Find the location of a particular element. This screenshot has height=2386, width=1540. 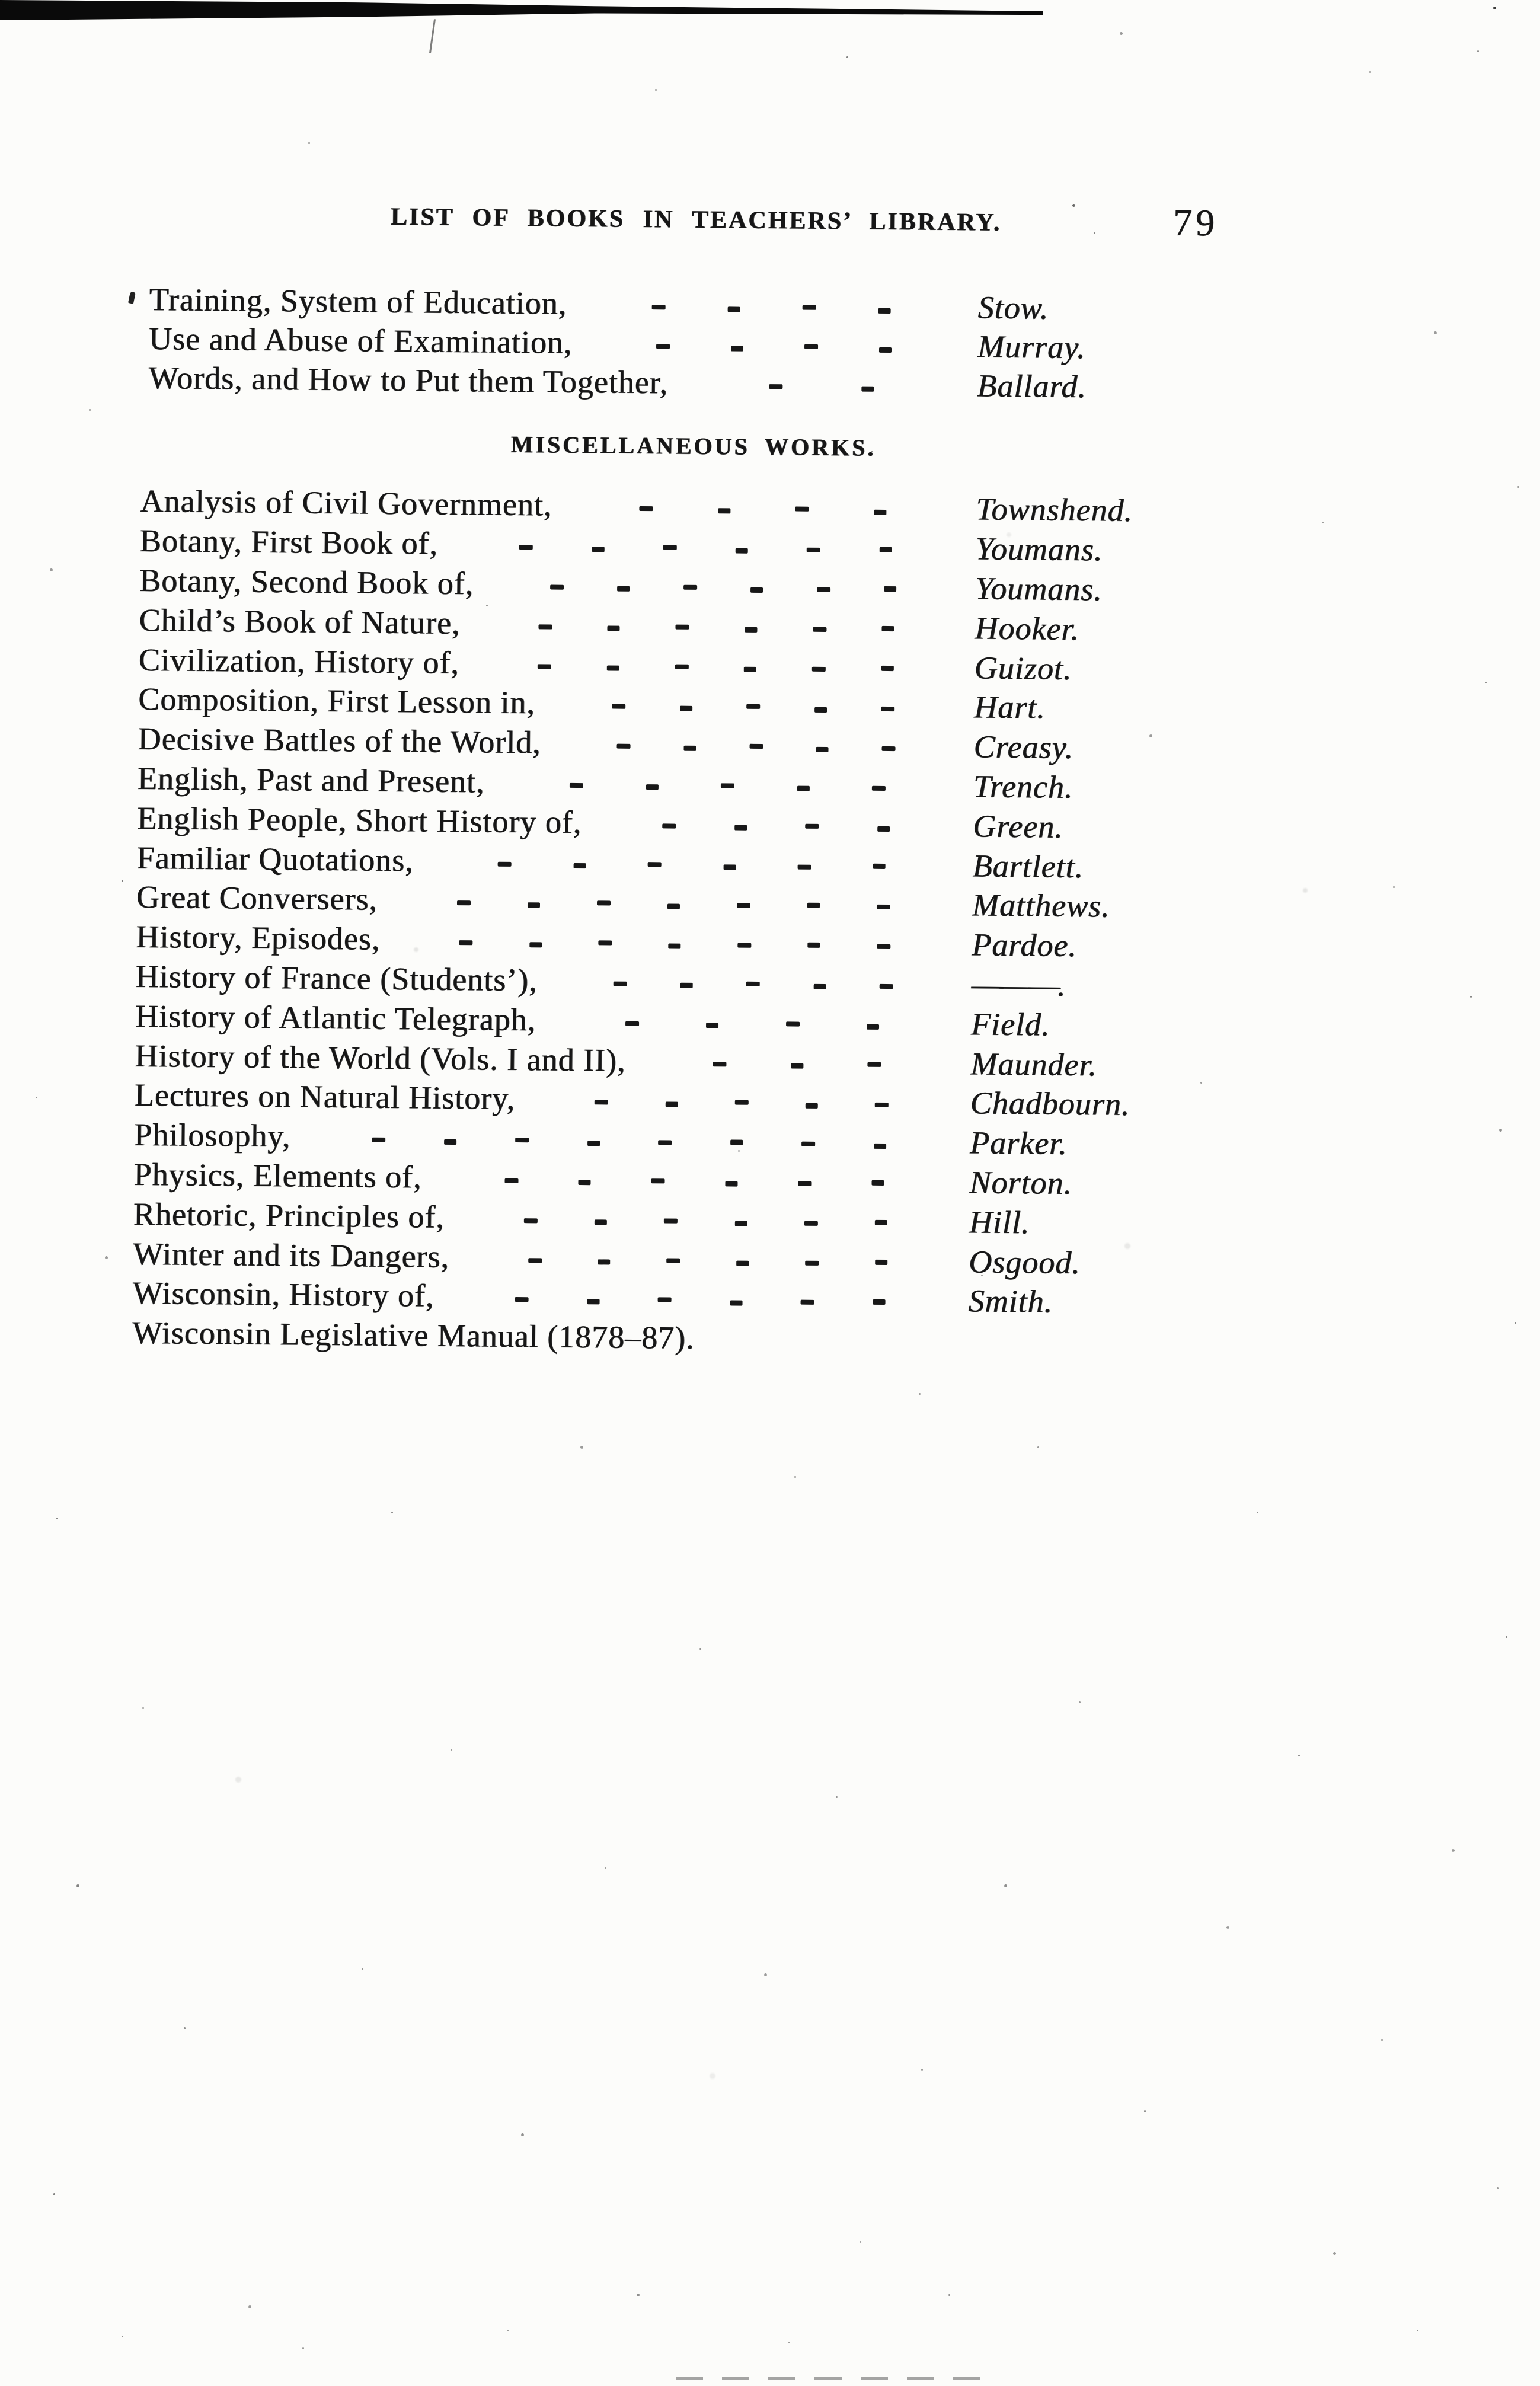

book-title: English People, Short History of, is located at coordinates (359, 820).